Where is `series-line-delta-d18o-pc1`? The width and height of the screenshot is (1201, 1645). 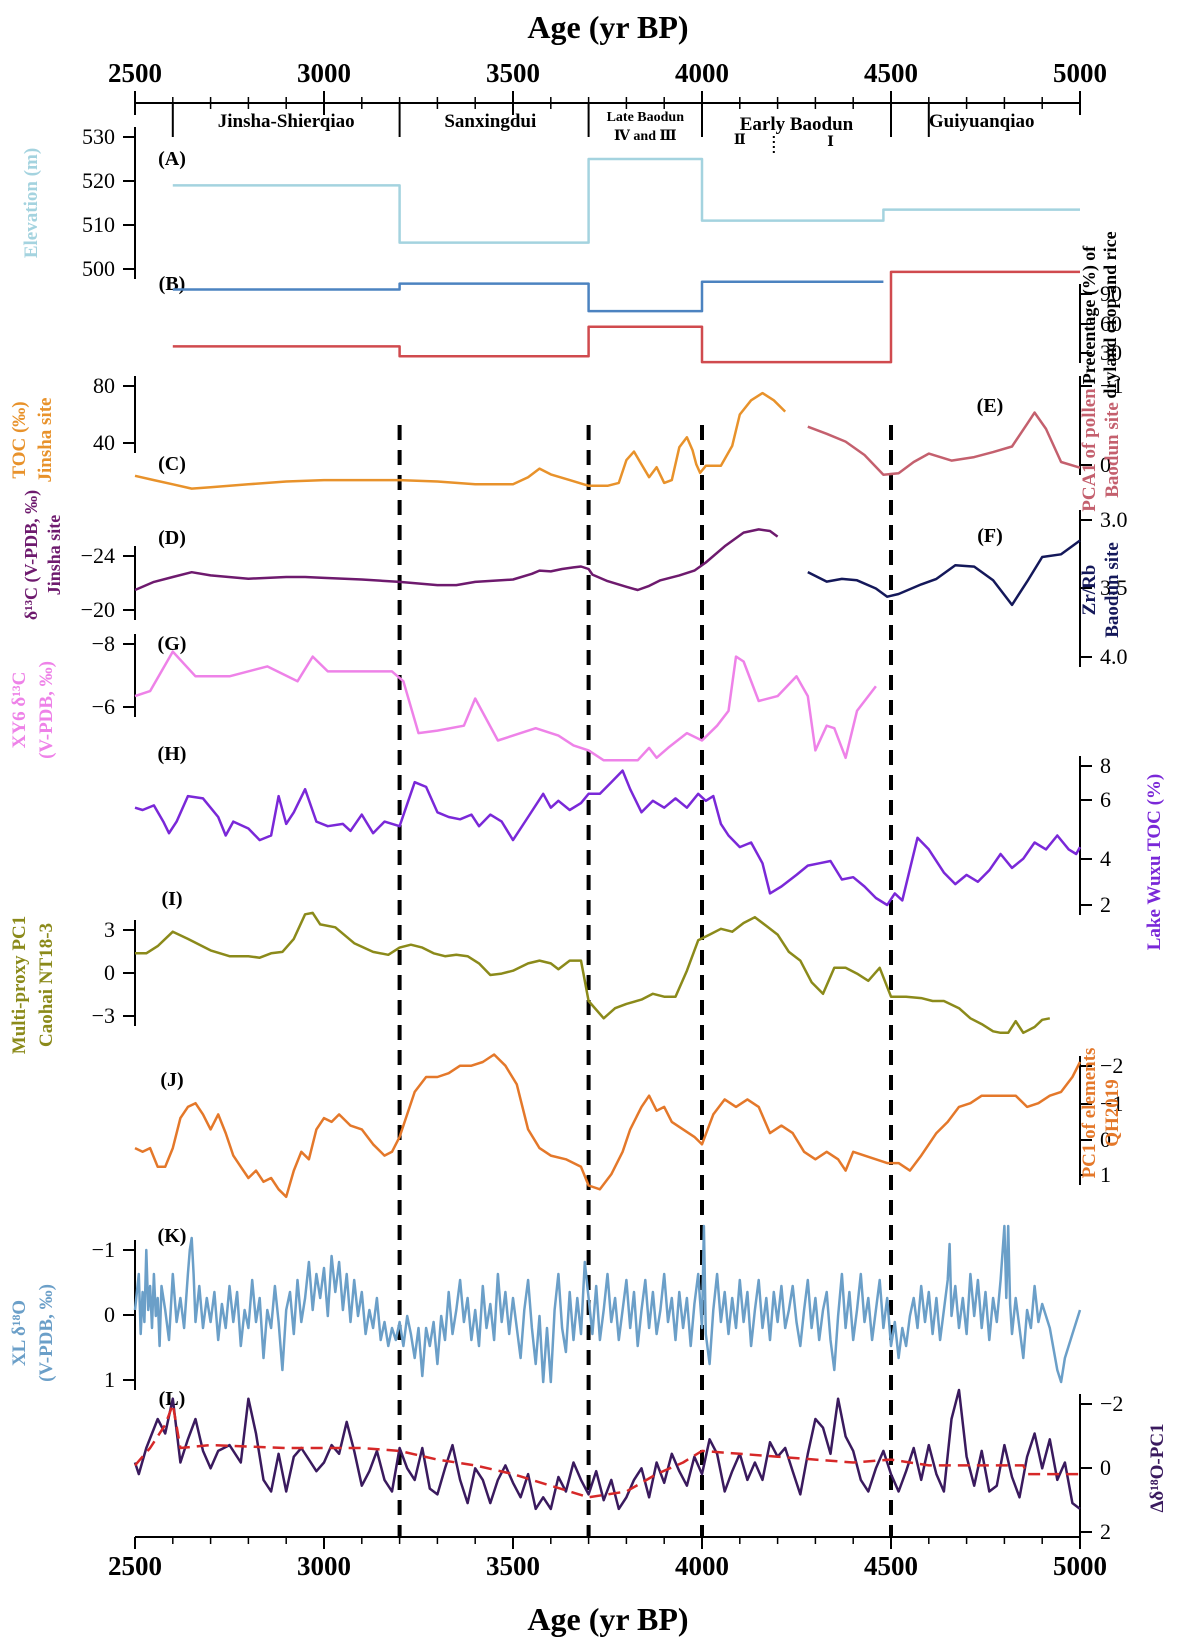 series-line-delta-d18o-pc1 is located at coordinates (607, 1449).